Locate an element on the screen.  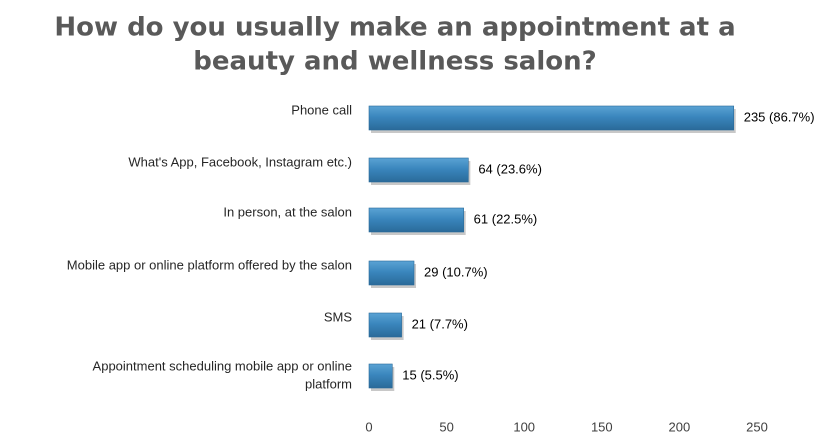
category-label-2: What's App, Facebook, Instagram etc.) is located at coordinates (240, 161).